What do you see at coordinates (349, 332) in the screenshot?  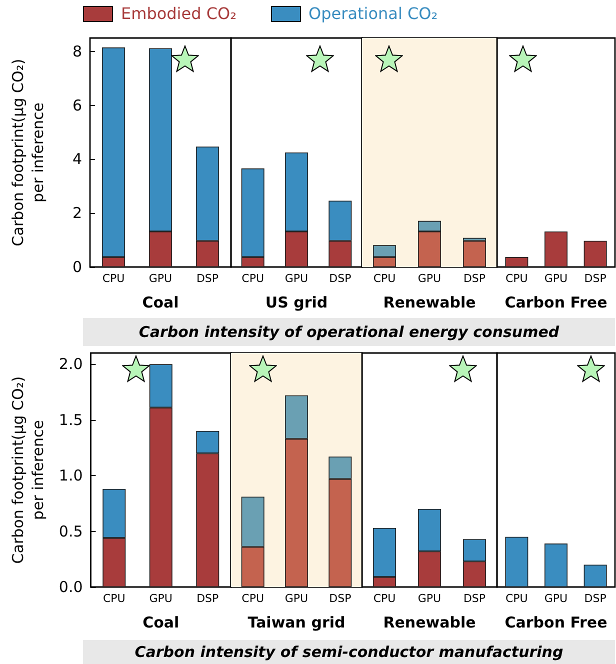 I see `text: Carbon intensity of operational energy consumed` at bounding box center [349, 332].